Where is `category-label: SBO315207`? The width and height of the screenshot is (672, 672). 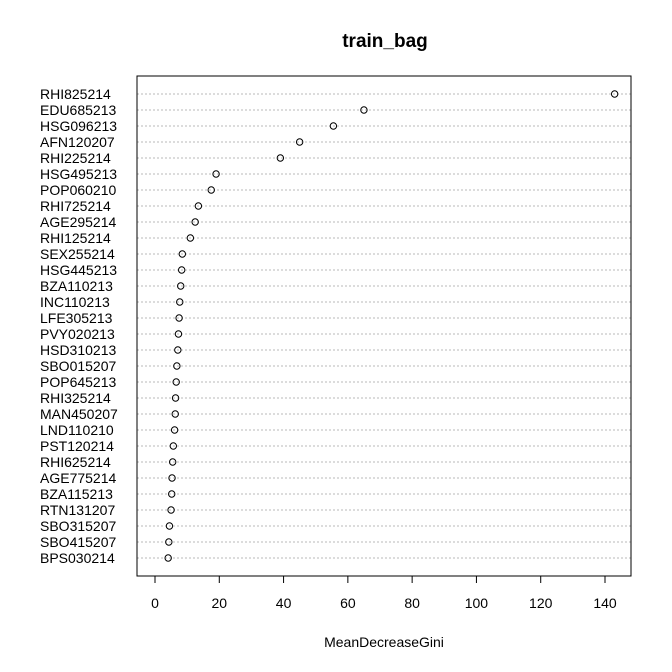 category-label: SBO315207 is located at coordinates (78, 526).